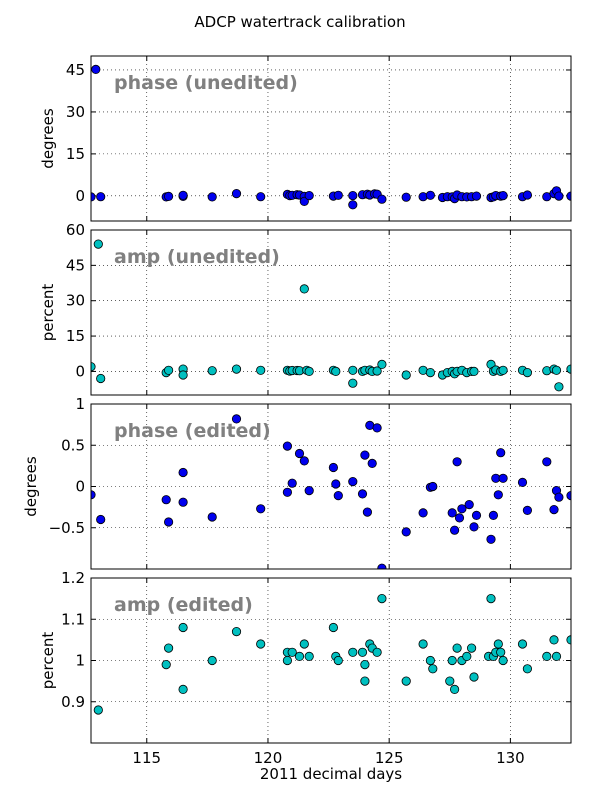 The width and height of the screenshot is (600, 800). Describe the element at coordinates (73, 619) in the screenshot. I see `y-tick-label: 1.1` at that location.